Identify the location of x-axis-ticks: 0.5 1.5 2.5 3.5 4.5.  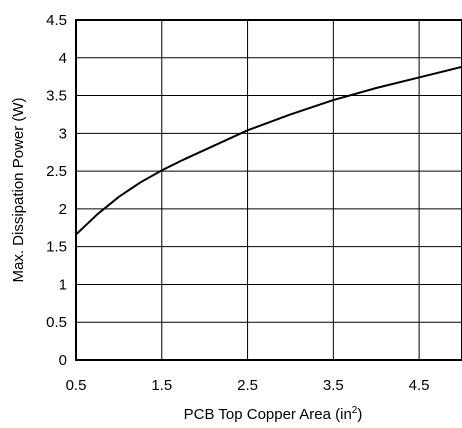
(248, 385).